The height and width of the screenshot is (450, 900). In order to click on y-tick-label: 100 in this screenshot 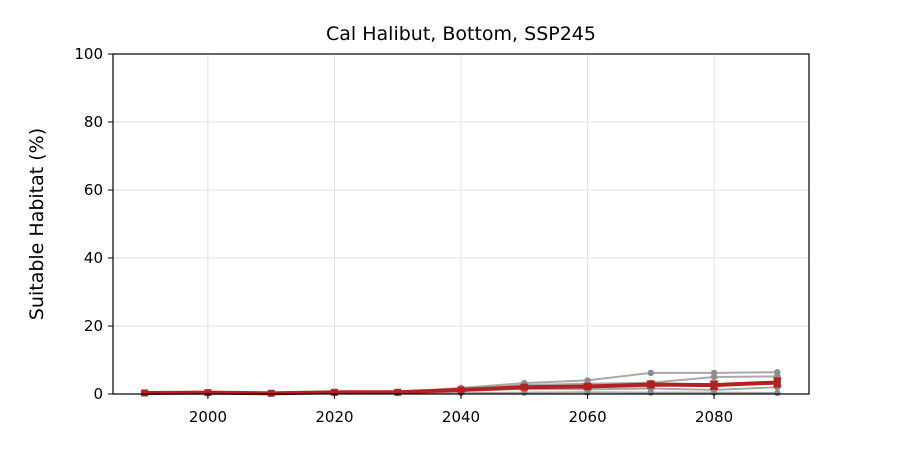, I will do `click(88, 54)`.